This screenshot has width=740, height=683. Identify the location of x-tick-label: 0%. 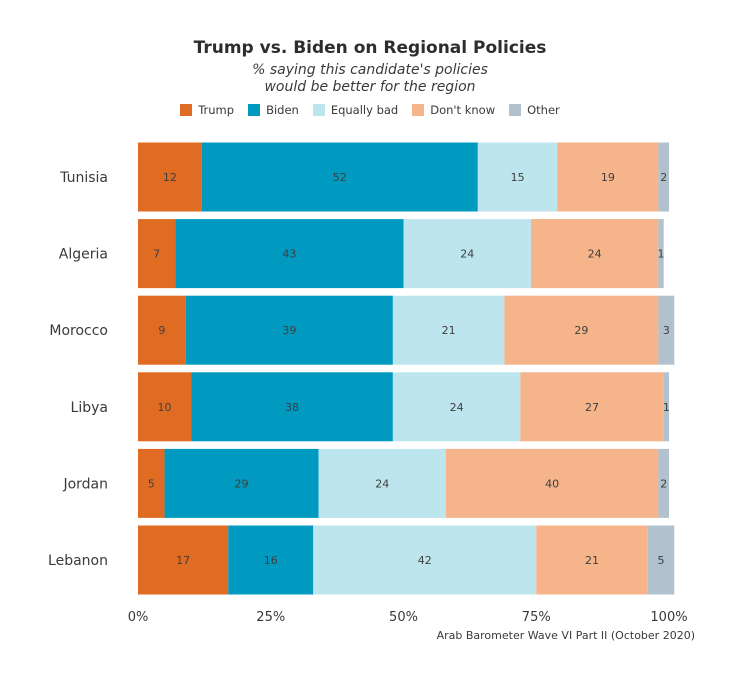
(138, 617).